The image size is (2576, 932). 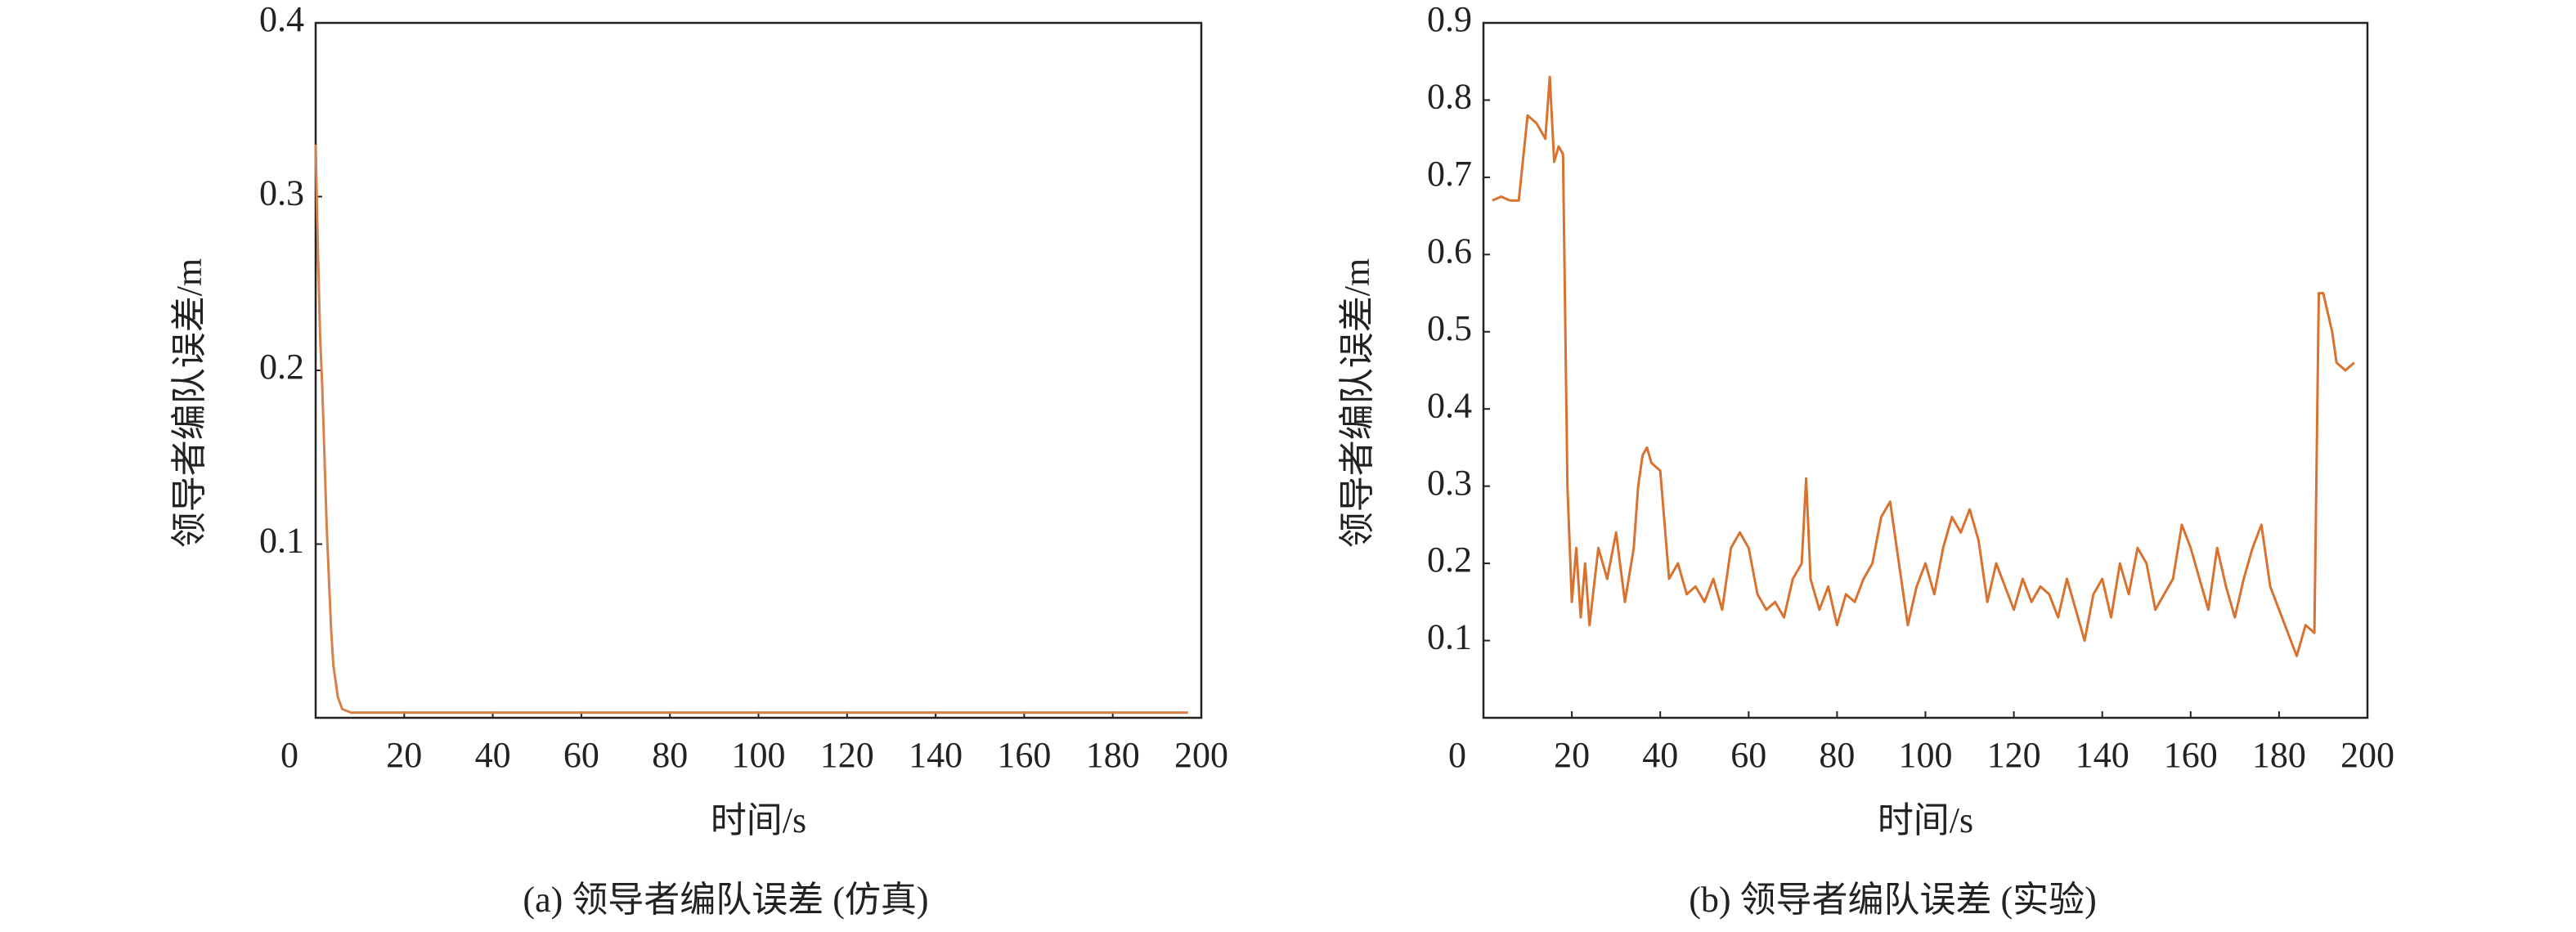 I want to click on caption: (b) 领导者编队误差 (实验), so click(x=1893, y=900).